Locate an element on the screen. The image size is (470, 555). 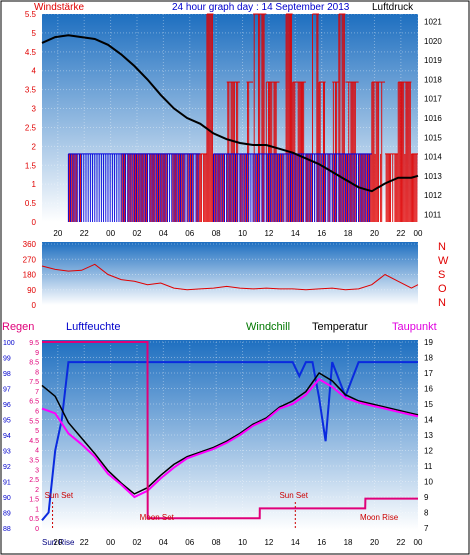
wind-tick-label: 3 is located at coordinates (34, 109).